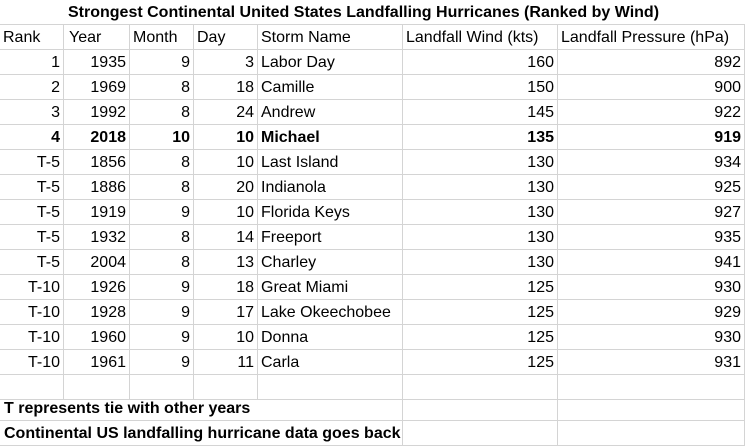  Describe the element at coordinates (330, 312) in the screenshot. I see `storm-name-cell: Lake Okeechobee` at that location.